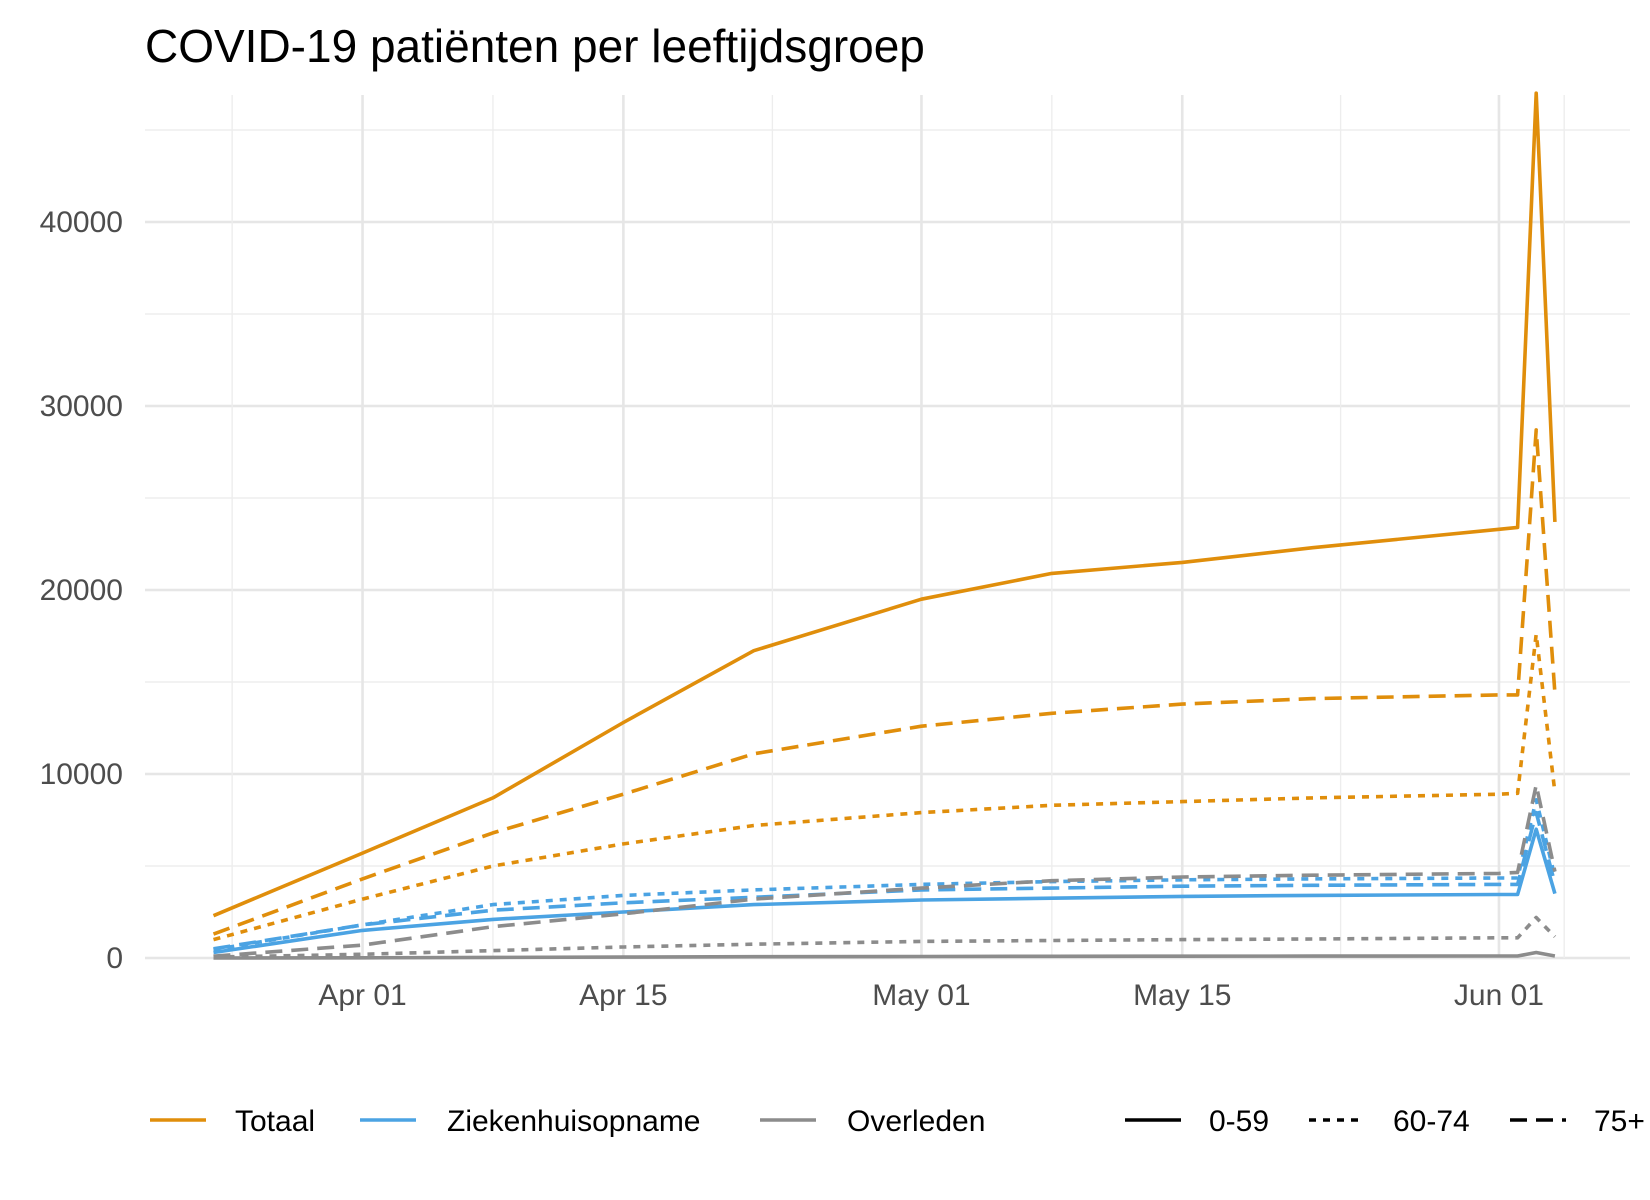  Describe the element at coordinates (114, 958) in the screenshot. I see `y-tick-label: 0` at that location.